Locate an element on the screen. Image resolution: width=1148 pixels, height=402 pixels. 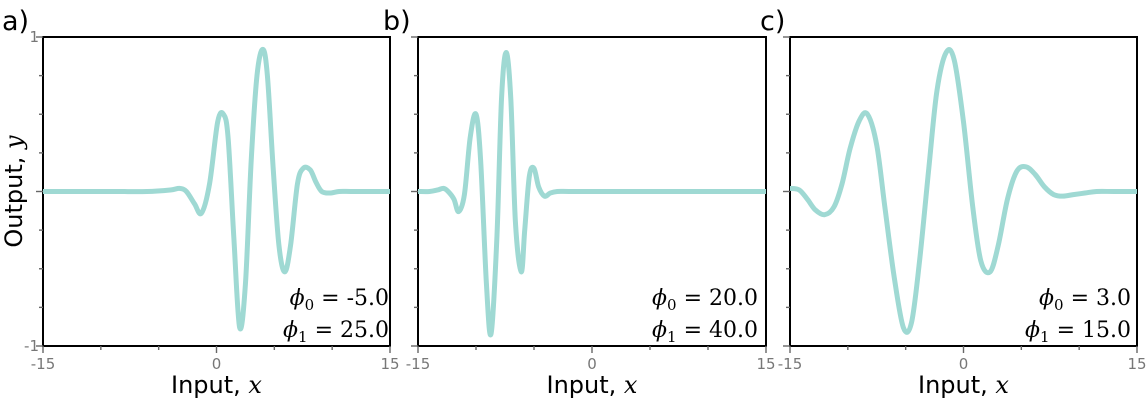
phi0-annotation: ϕ0 = 20.0 is located at coordinates (705, 300).